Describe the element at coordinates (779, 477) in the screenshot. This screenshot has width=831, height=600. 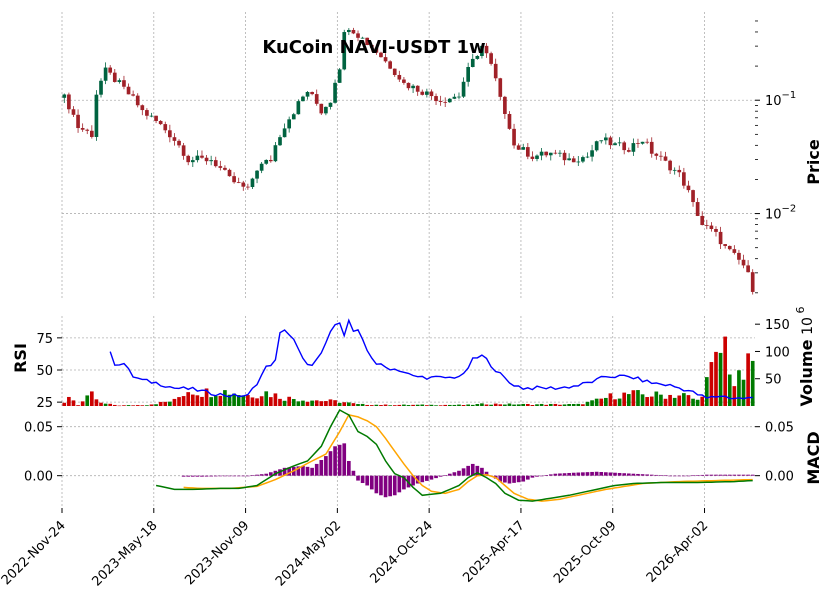
I see `macd-right-tick-label: 0.00` at that location.